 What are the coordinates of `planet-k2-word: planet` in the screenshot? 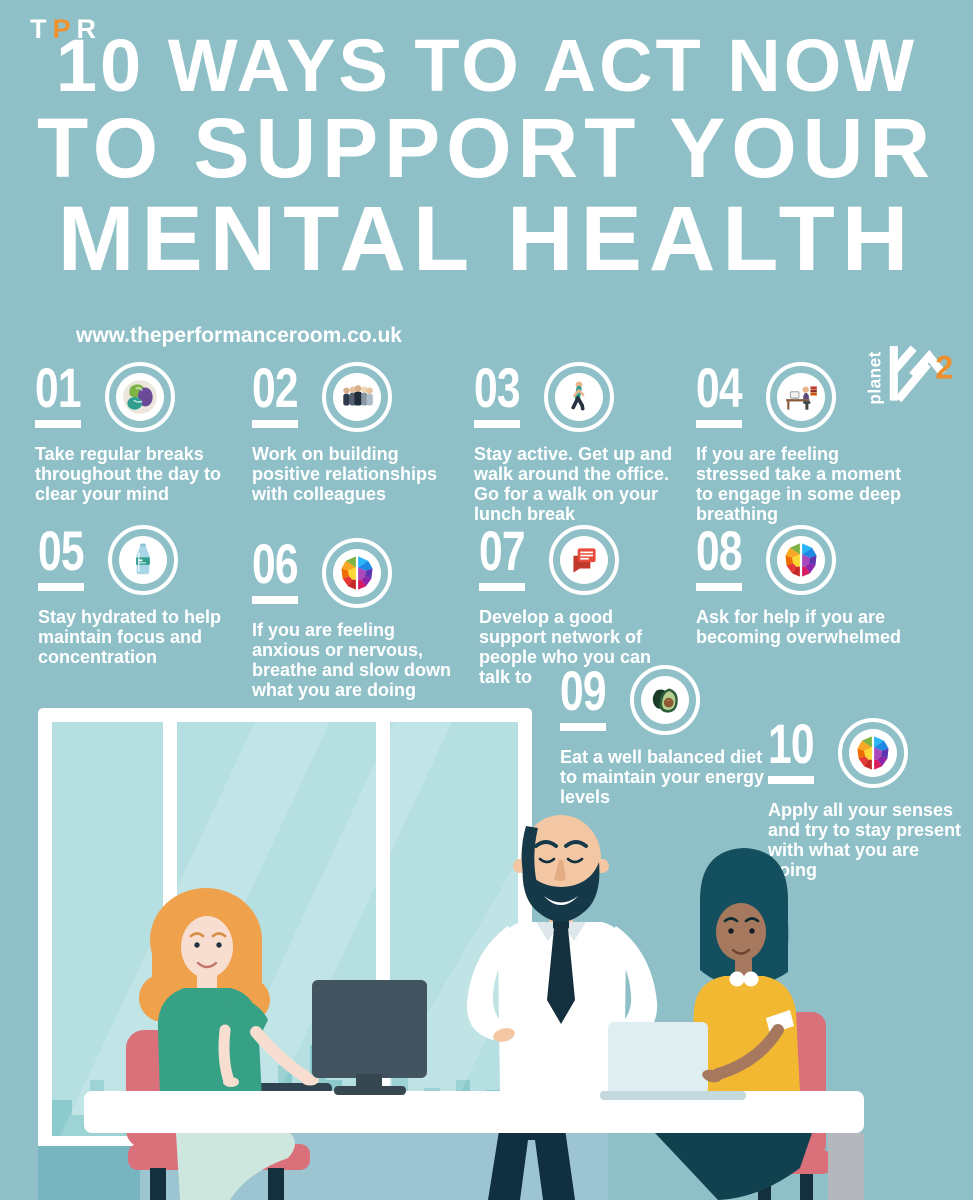 It's located at (875, 378).